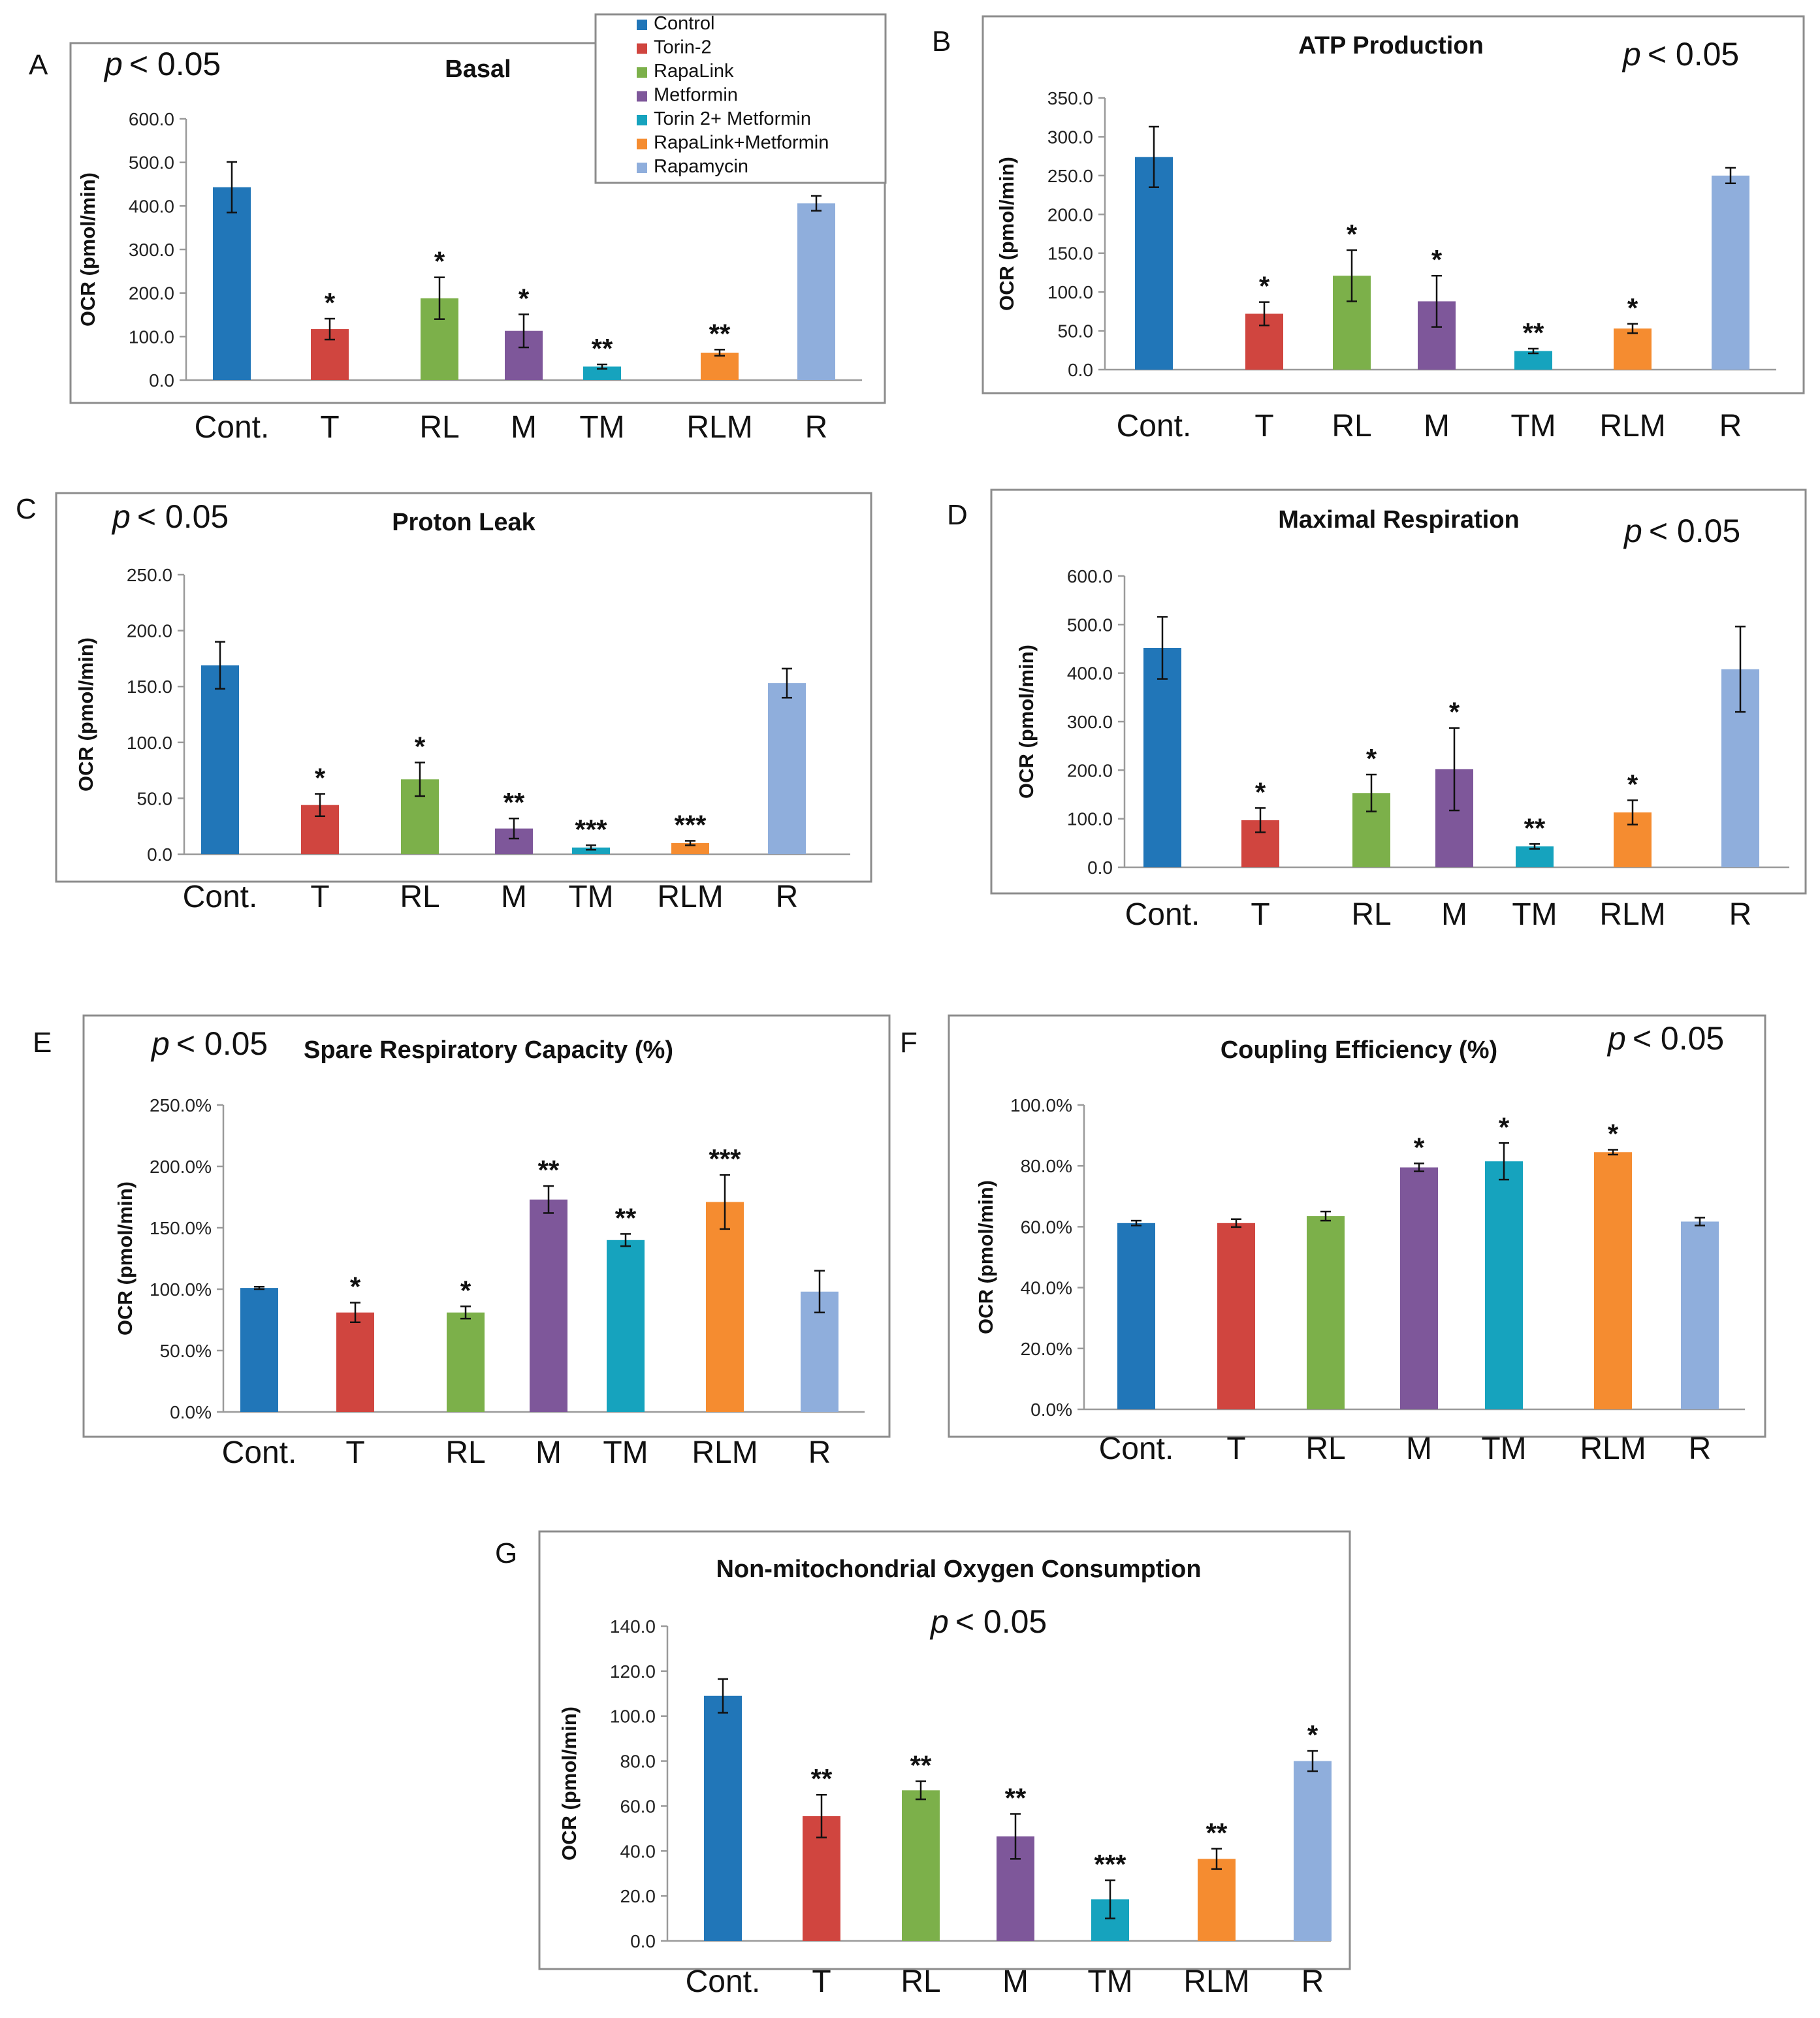 Image resolution: width=1820 pixels, height=2018 pixels. What do you see at coordinates (355, 1362) in the screenshot?
I see `bar-t` at bounding box center [355, 1362].